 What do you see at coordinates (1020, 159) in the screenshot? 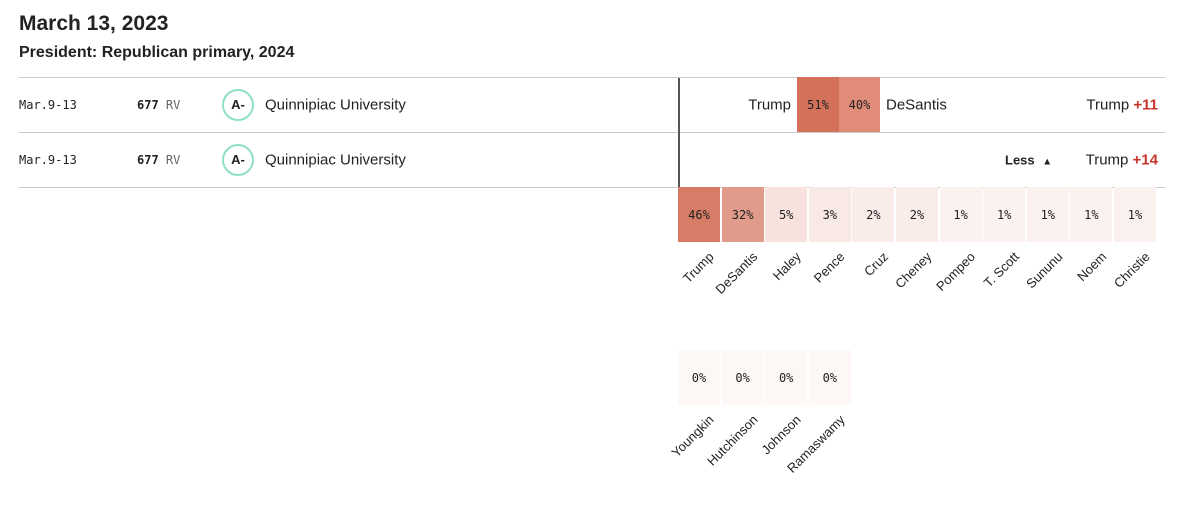
I see `less-label: Less` at bounding box center [1020, 159].